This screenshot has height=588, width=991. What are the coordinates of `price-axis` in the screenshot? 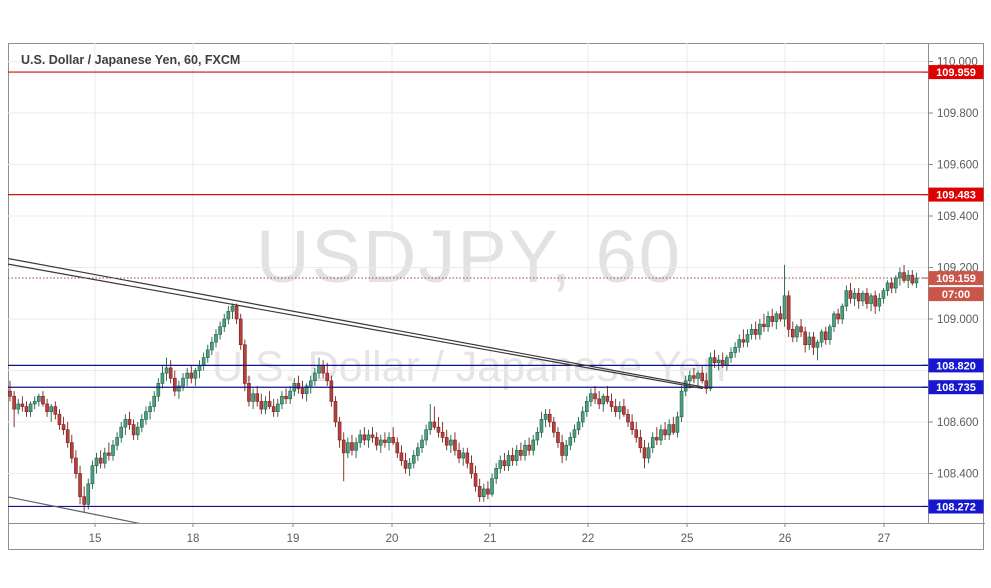 It's located at (957, 284).